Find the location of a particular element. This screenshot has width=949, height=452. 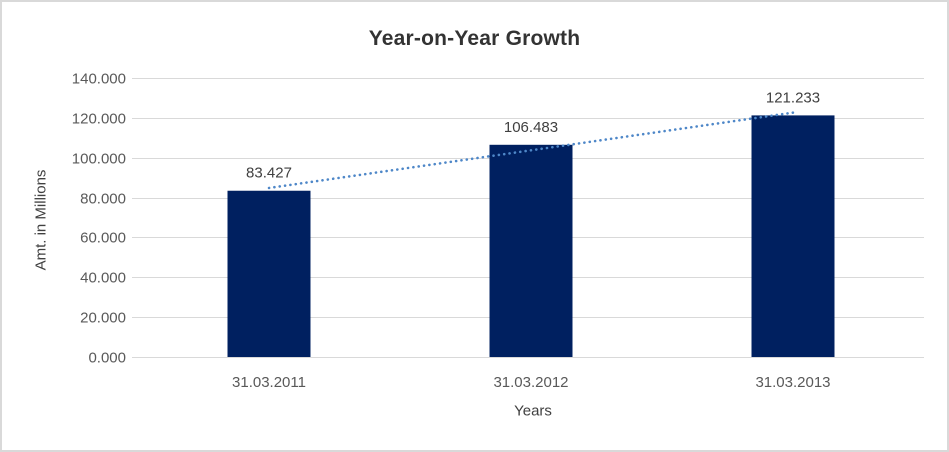

bar-31.03.2011 is located at coordinates (269, 273).